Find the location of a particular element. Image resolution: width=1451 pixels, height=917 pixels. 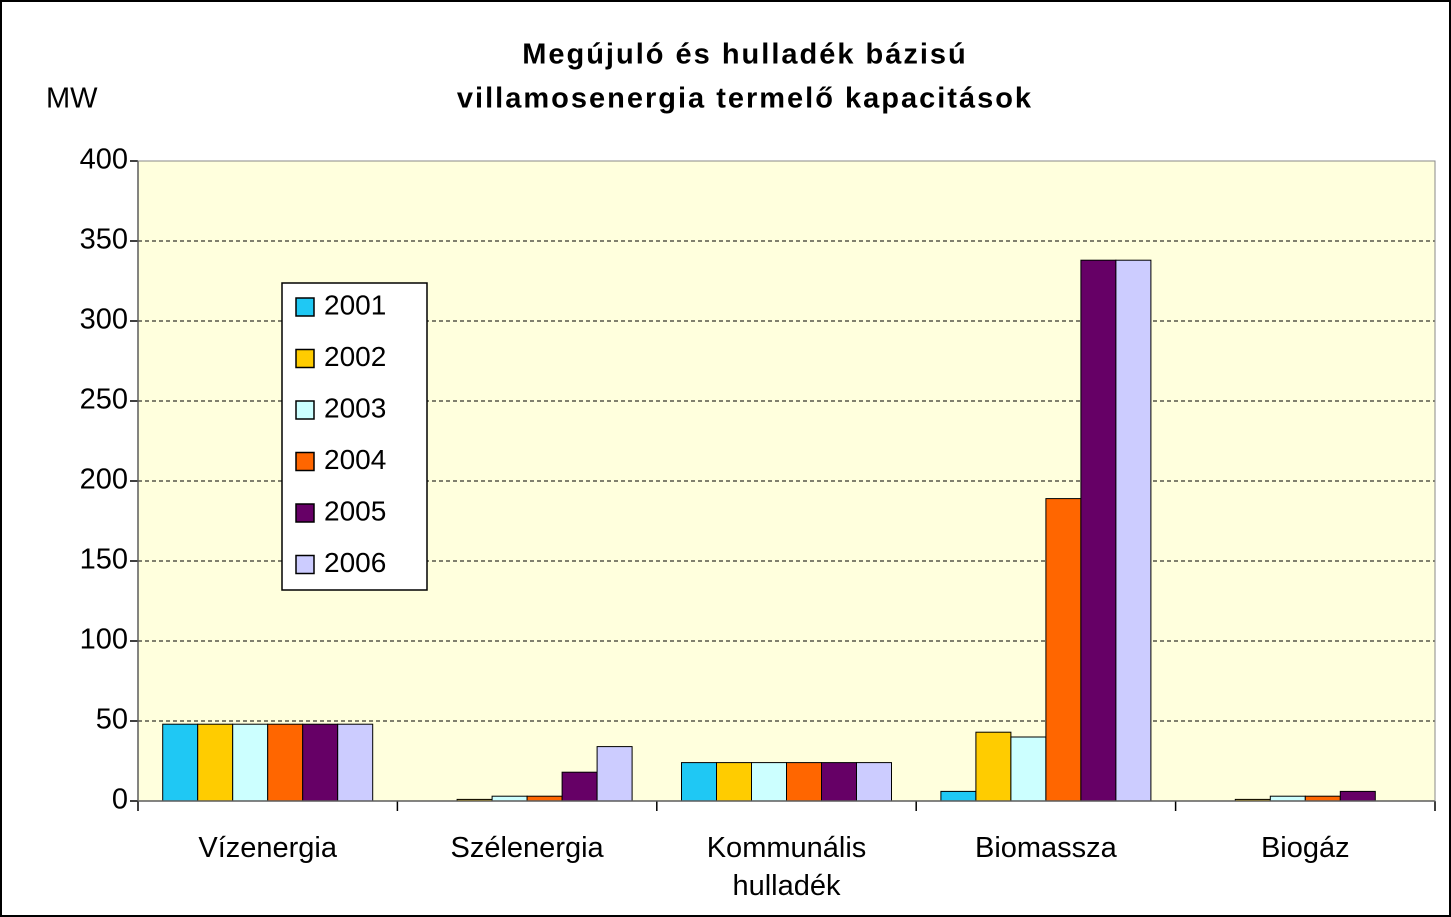

legend-label: 2001 is located at coordinates (355, 304).